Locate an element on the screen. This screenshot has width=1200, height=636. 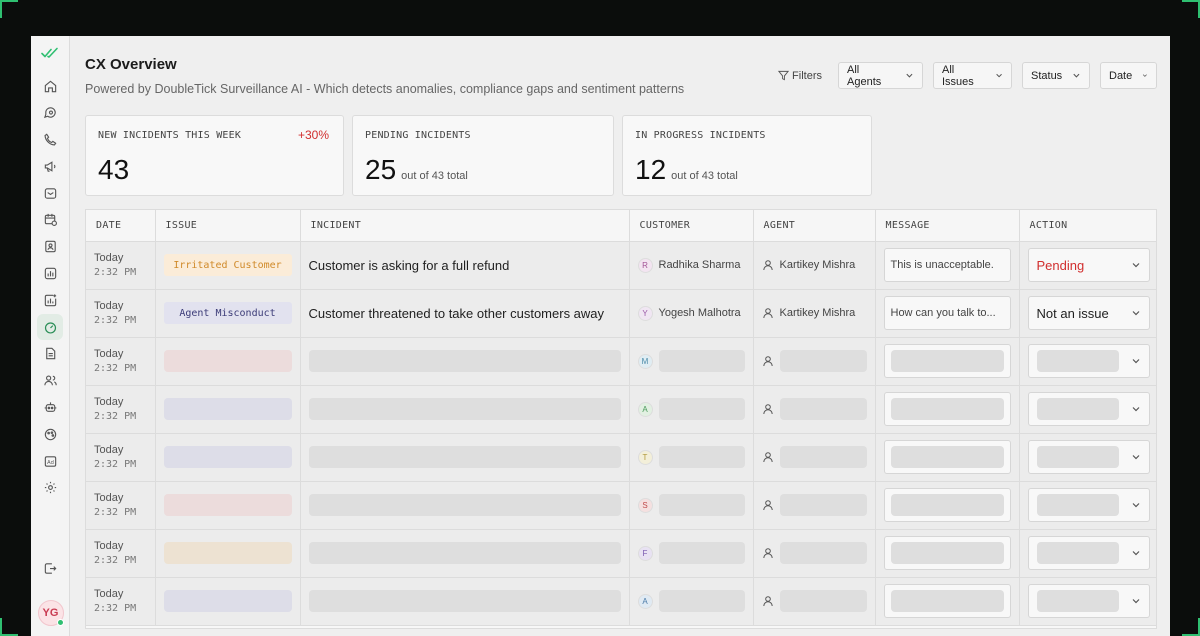
sidebar-item-chat is located at coordinates (50, 113).